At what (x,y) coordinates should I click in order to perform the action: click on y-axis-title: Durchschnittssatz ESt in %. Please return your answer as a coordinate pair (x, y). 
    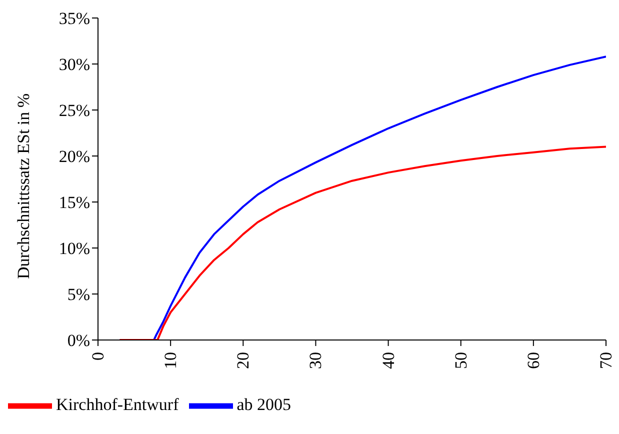
    Looking at the image, I should click on (24, 186).